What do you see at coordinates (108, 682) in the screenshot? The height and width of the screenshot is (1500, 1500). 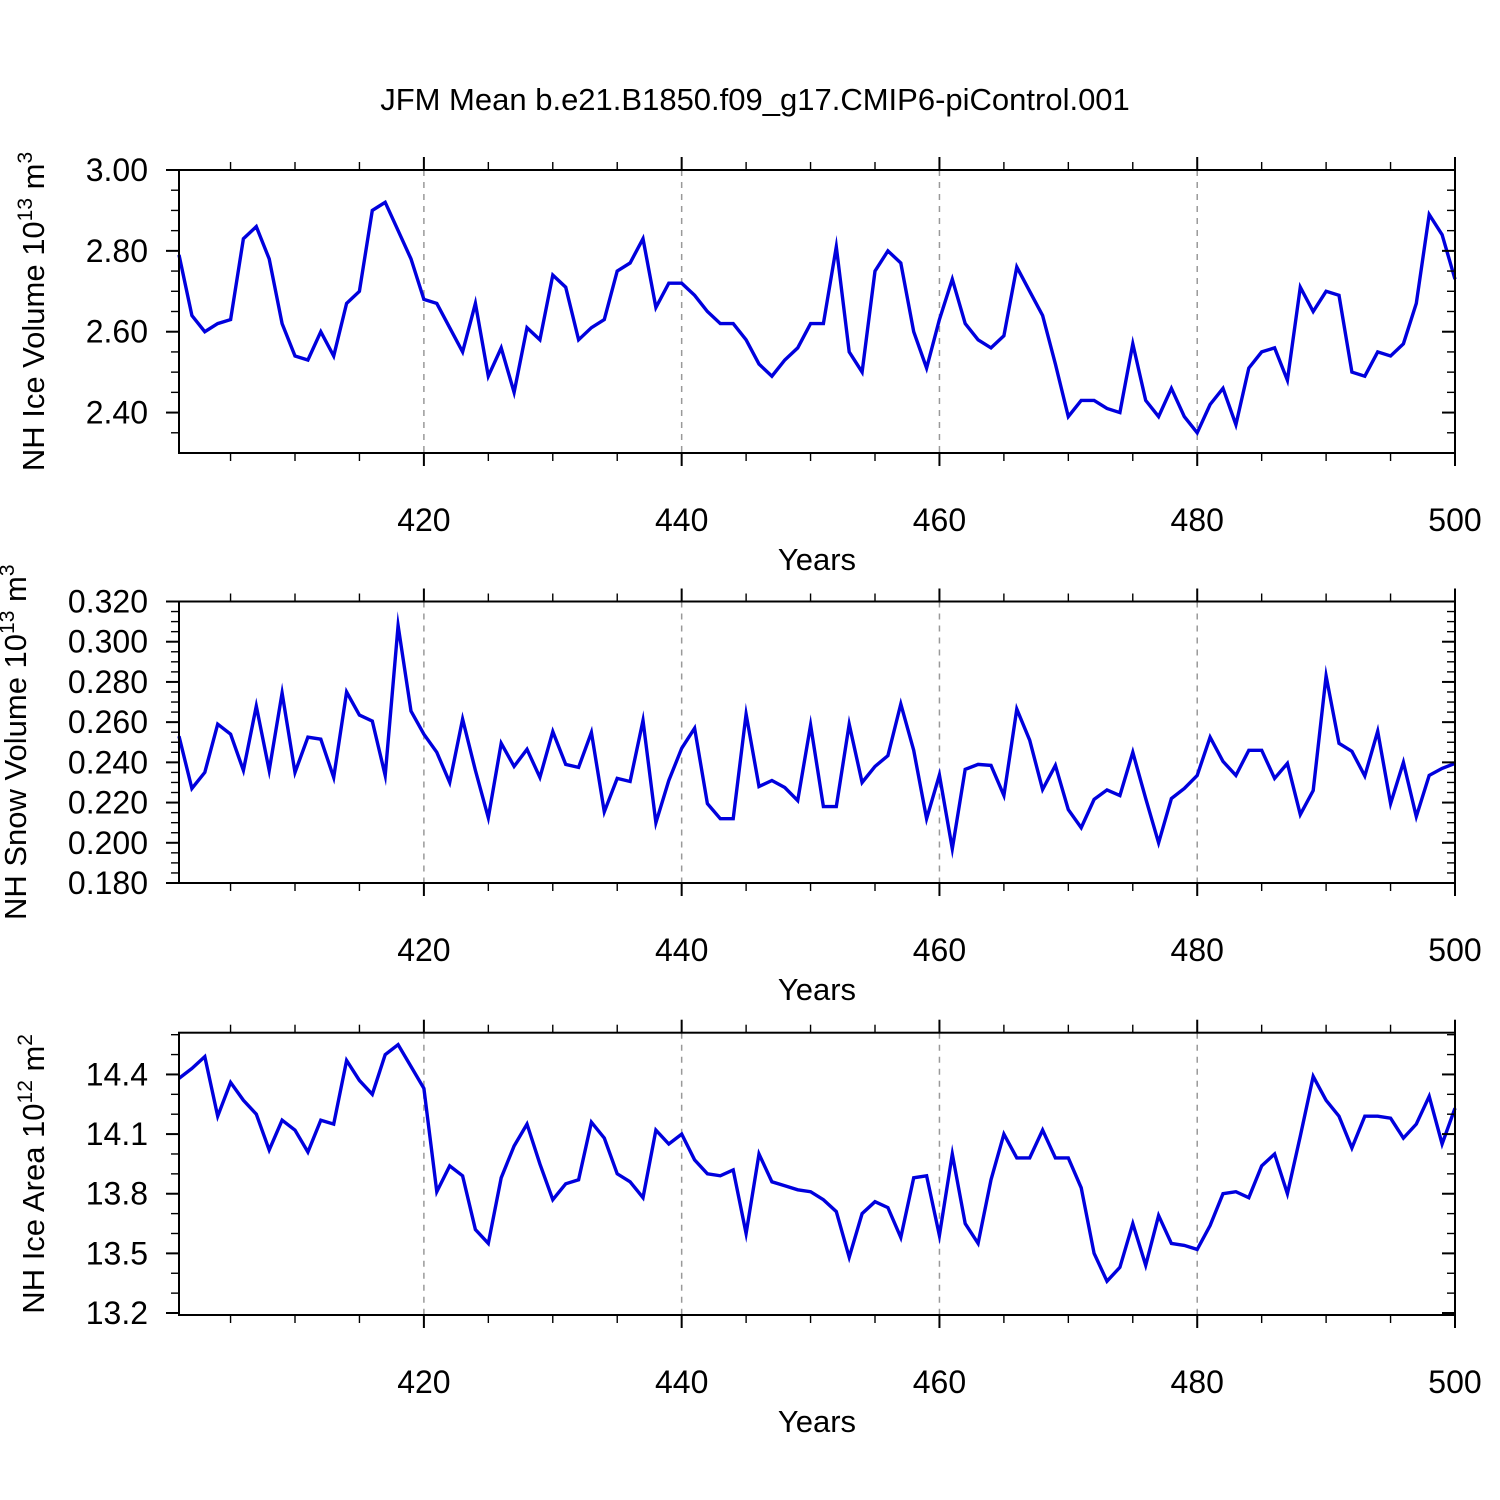 I see `y-tick-label: 0.280` at bounding box center [108, 682].